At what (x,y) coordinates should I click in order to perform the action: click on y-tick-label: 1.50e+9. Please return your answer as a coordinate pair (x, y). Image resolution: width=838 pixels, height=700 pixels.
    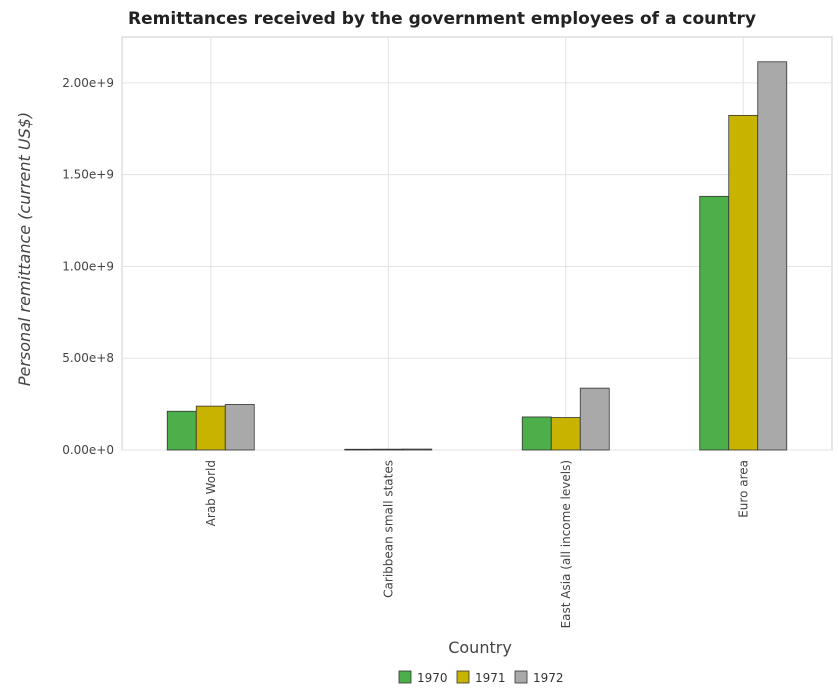
    Looking at the image, I should click on (88, 175).